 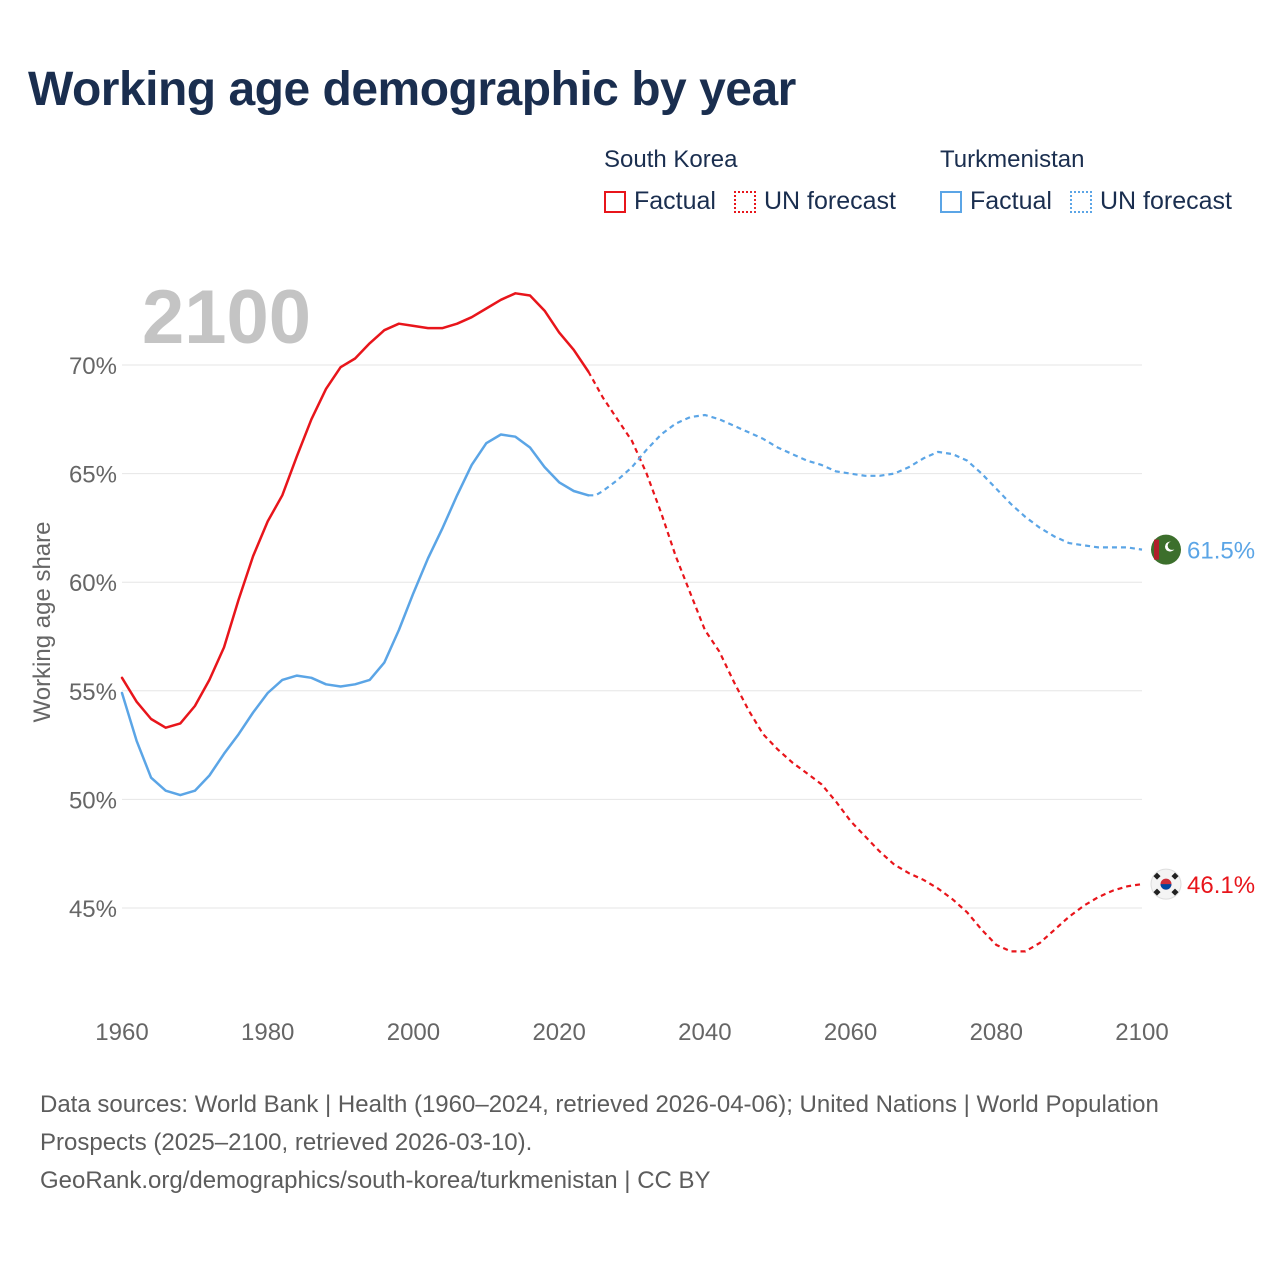 What do you see at coordinates (744, 201) in the screenshot?
I see `legend-swatch-south-korea-forecast` at bounding box center [744, 201].